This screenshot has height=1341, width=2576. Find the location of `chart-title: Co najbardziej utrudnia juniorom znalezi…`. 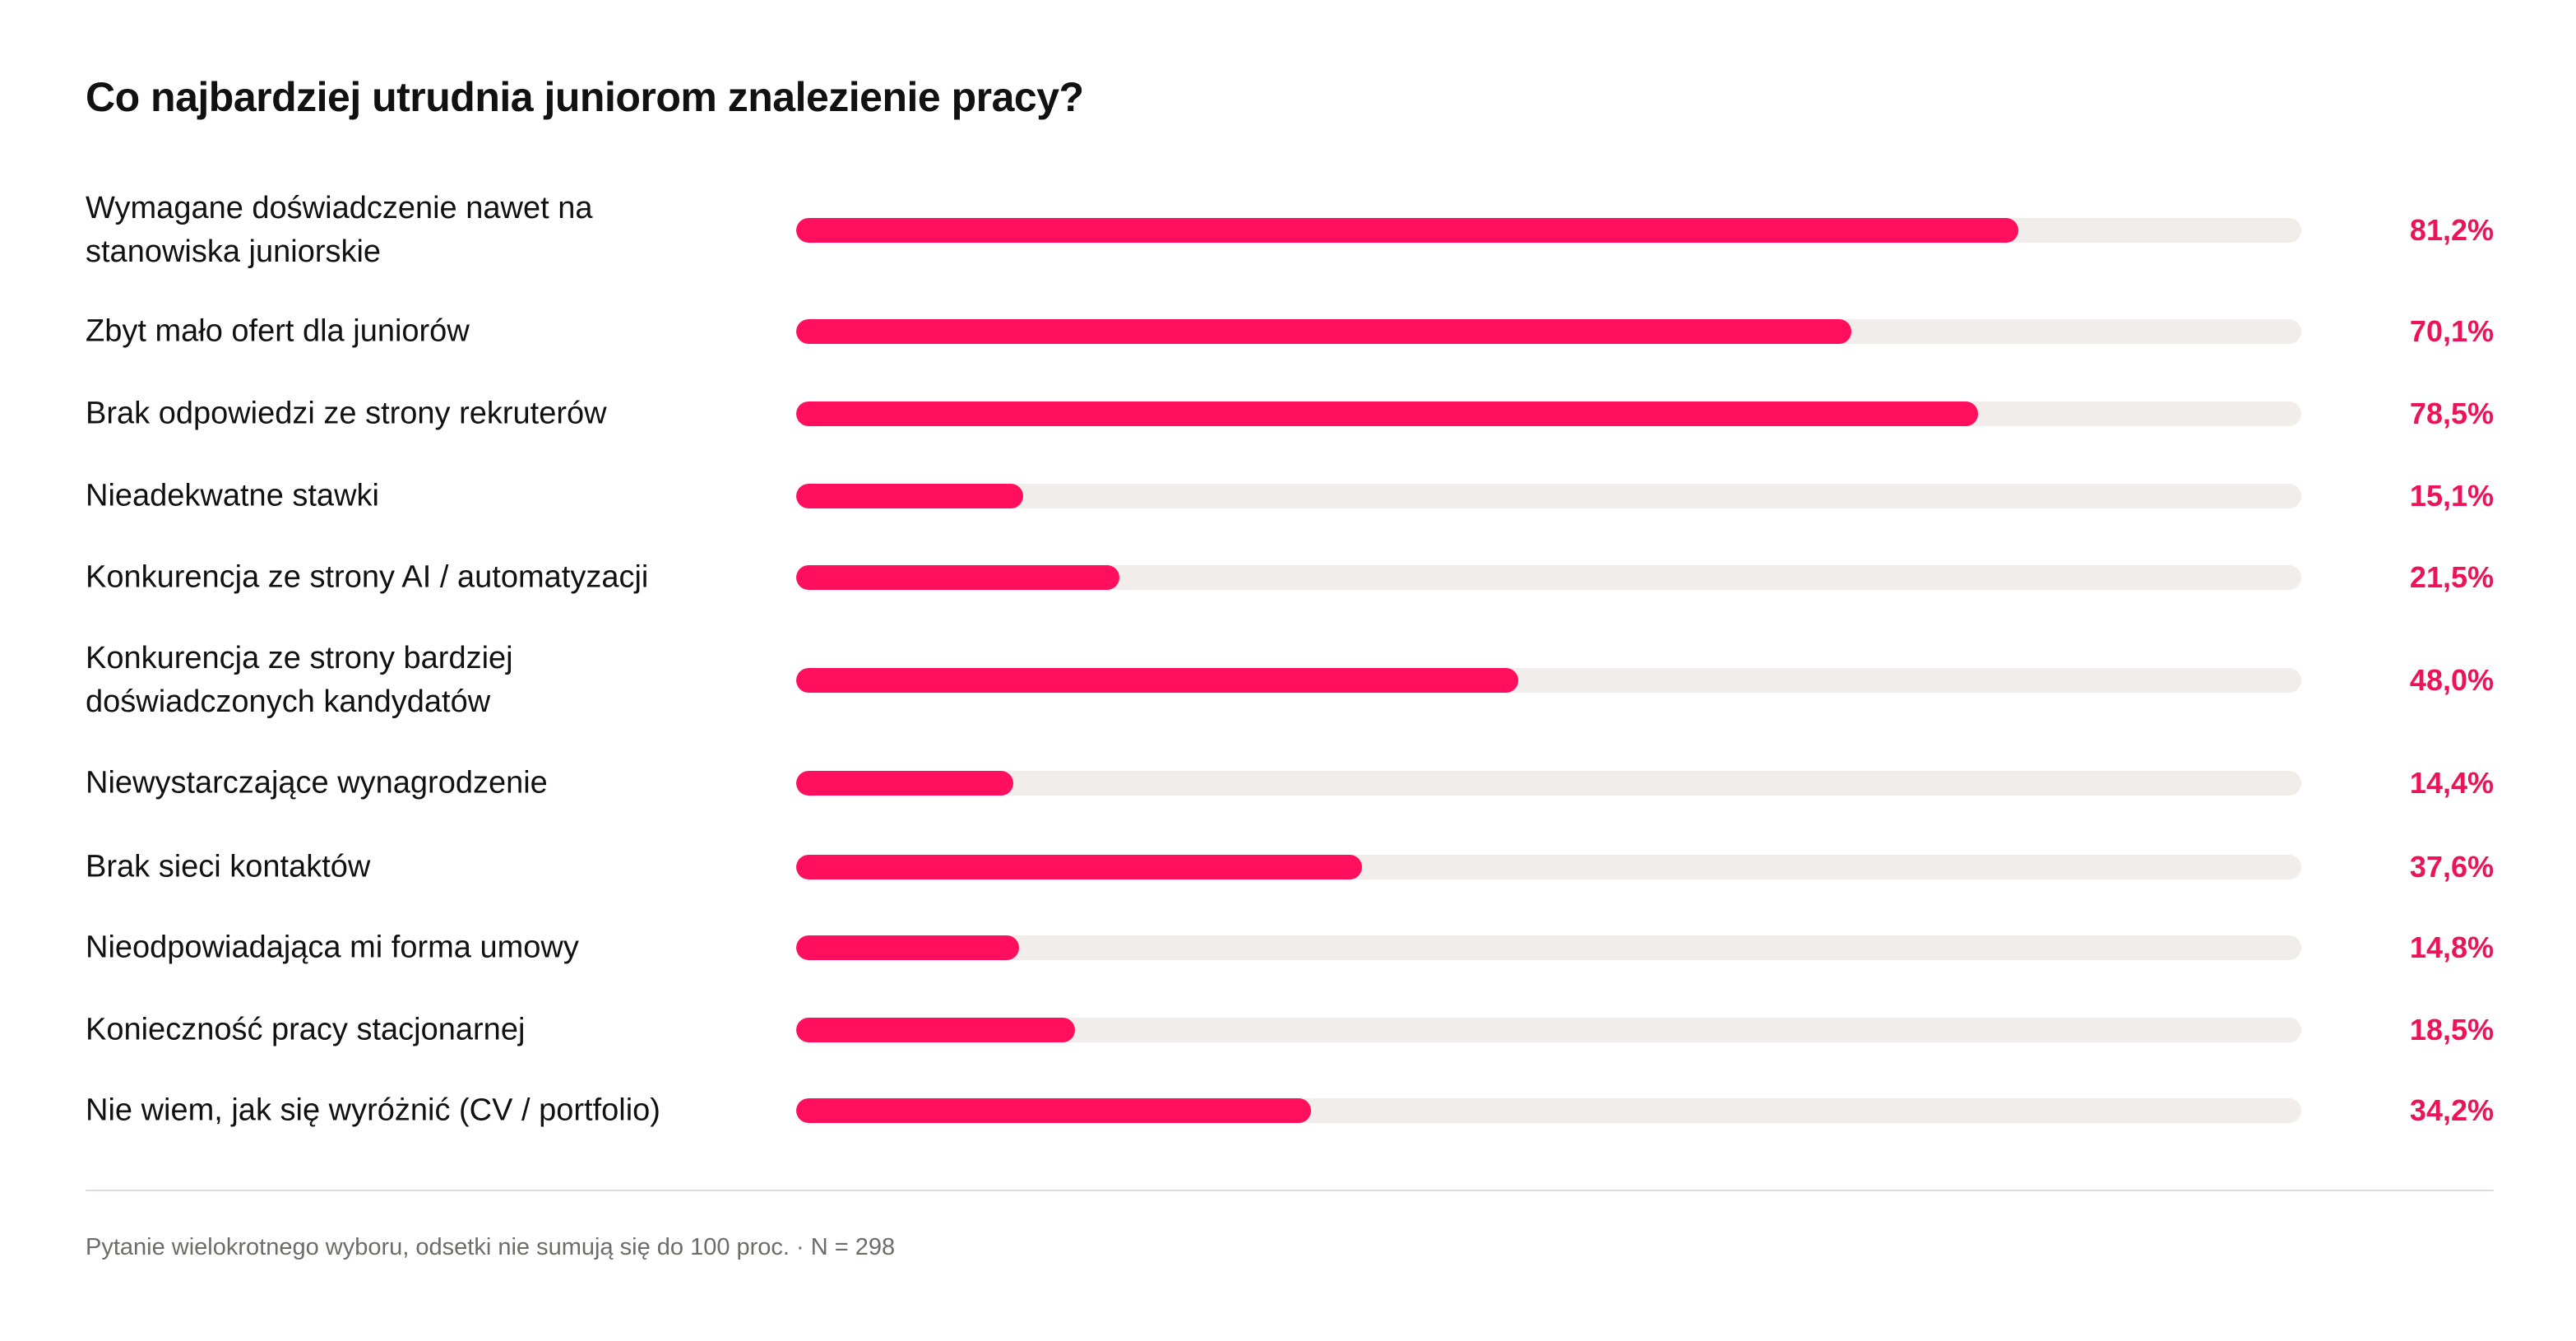

chart-title: Co najbardziej utrudnia juniorom znalezi… is located at coordinates (585, 97).